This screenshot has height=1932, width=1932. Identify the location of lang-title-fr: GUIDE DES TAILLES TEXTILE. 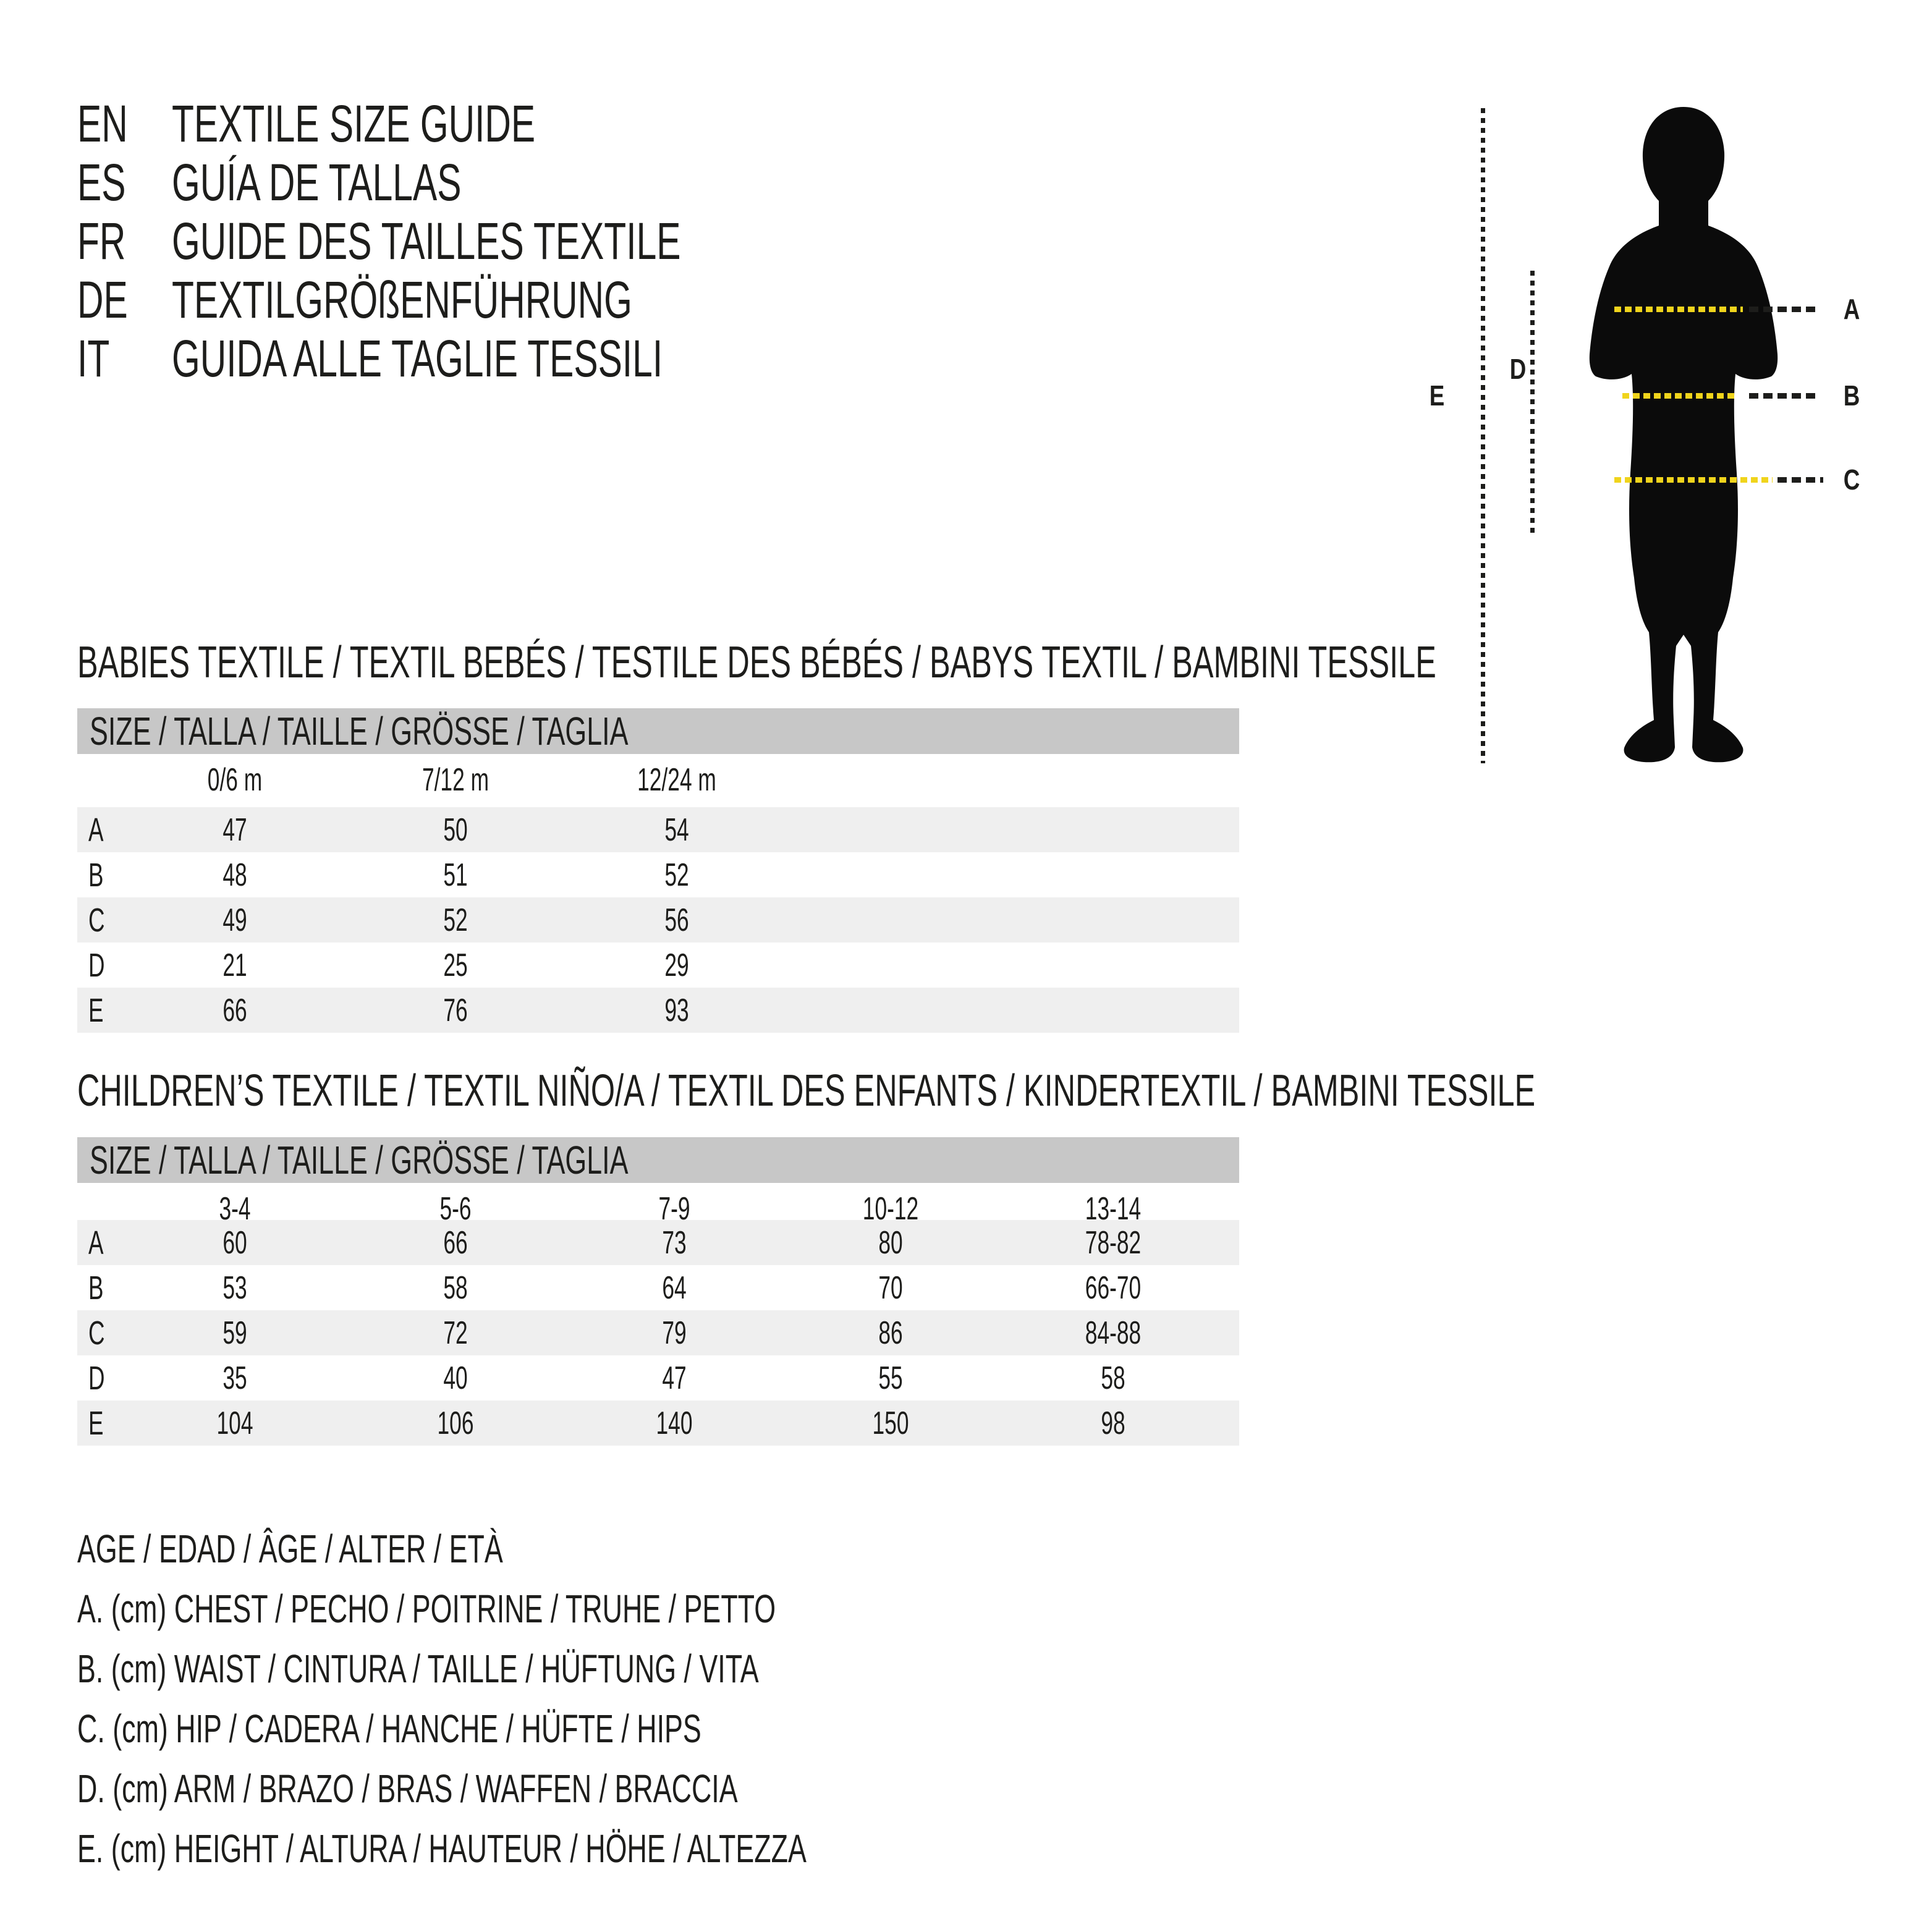
(426, 241).